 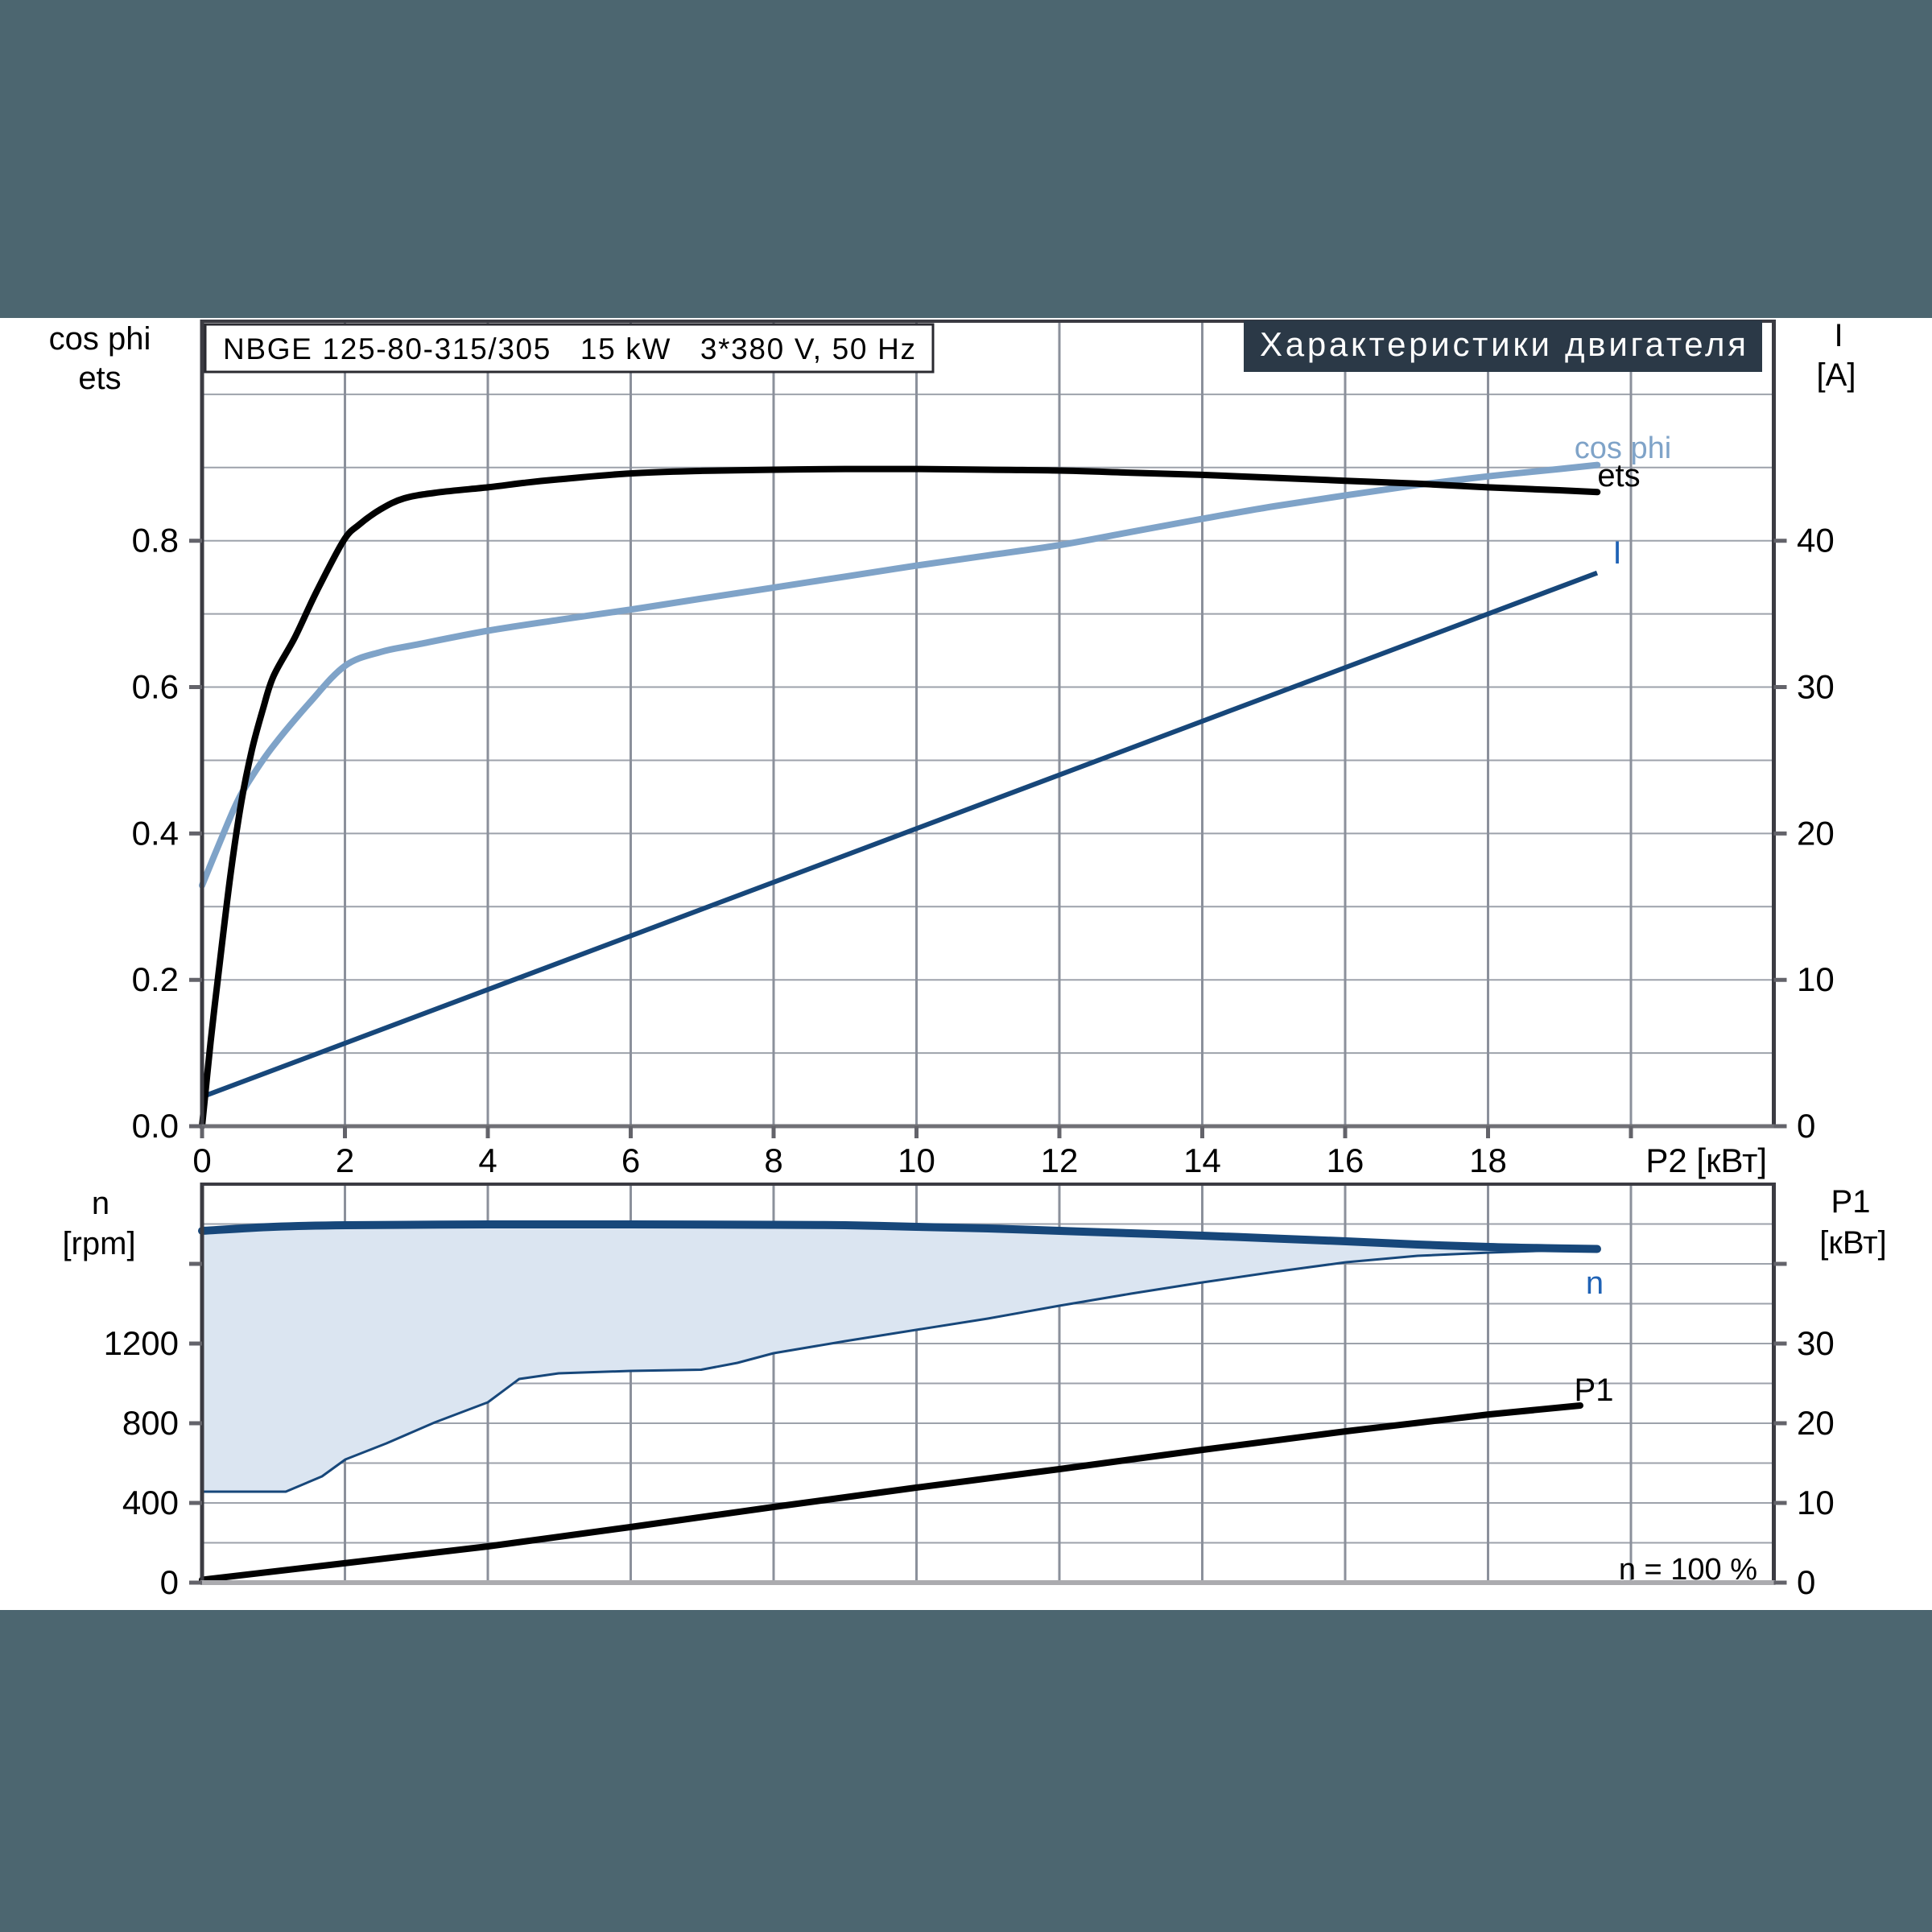 What do you see at coordinates (150, 1423) in the screenshot?
I see `svg-text: 800` at bounding box center [150, 1423].